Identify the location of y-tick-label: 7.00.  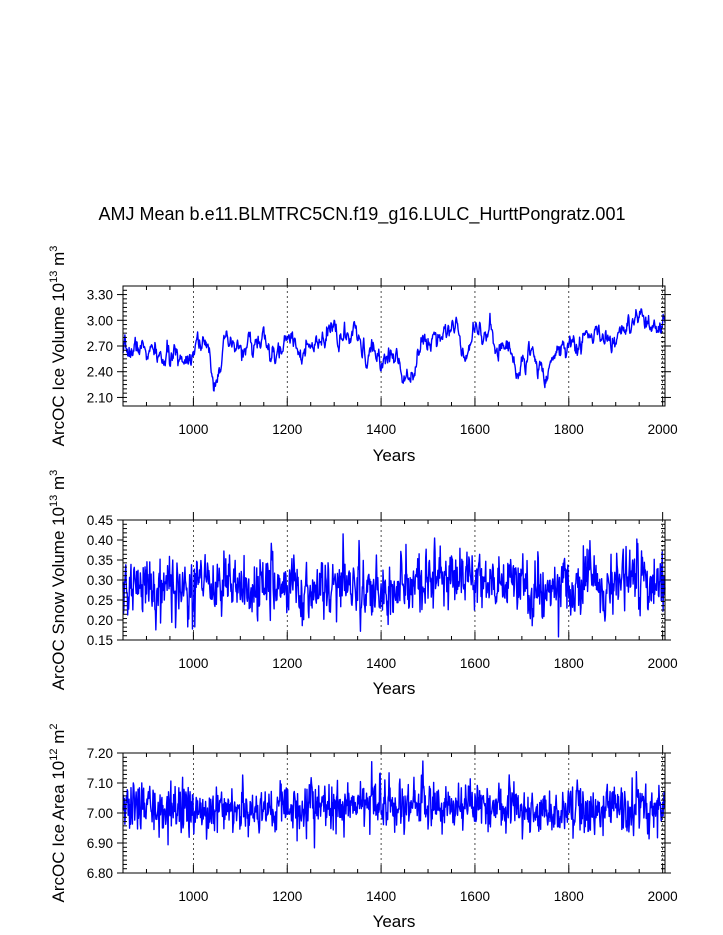
(100, 813).